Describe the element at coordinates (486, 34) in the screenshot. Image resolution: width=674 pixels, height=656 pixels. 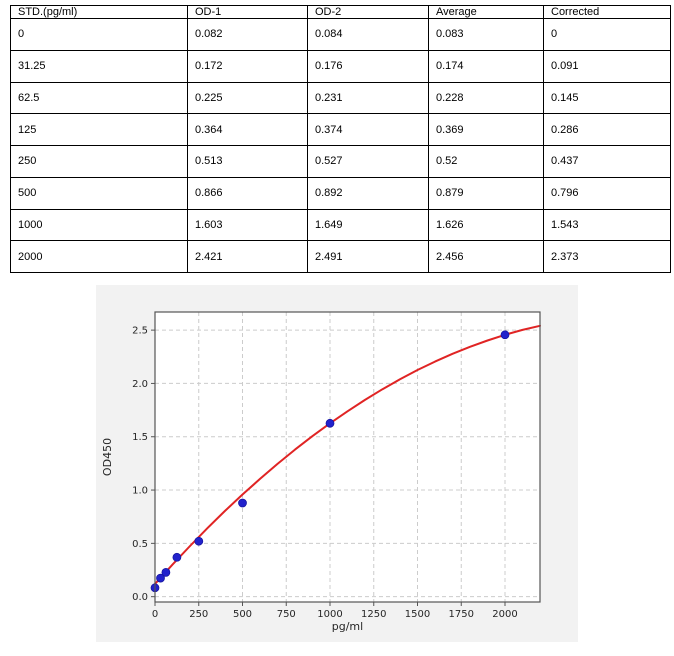
I see `cell-average: 0.083` at that location.